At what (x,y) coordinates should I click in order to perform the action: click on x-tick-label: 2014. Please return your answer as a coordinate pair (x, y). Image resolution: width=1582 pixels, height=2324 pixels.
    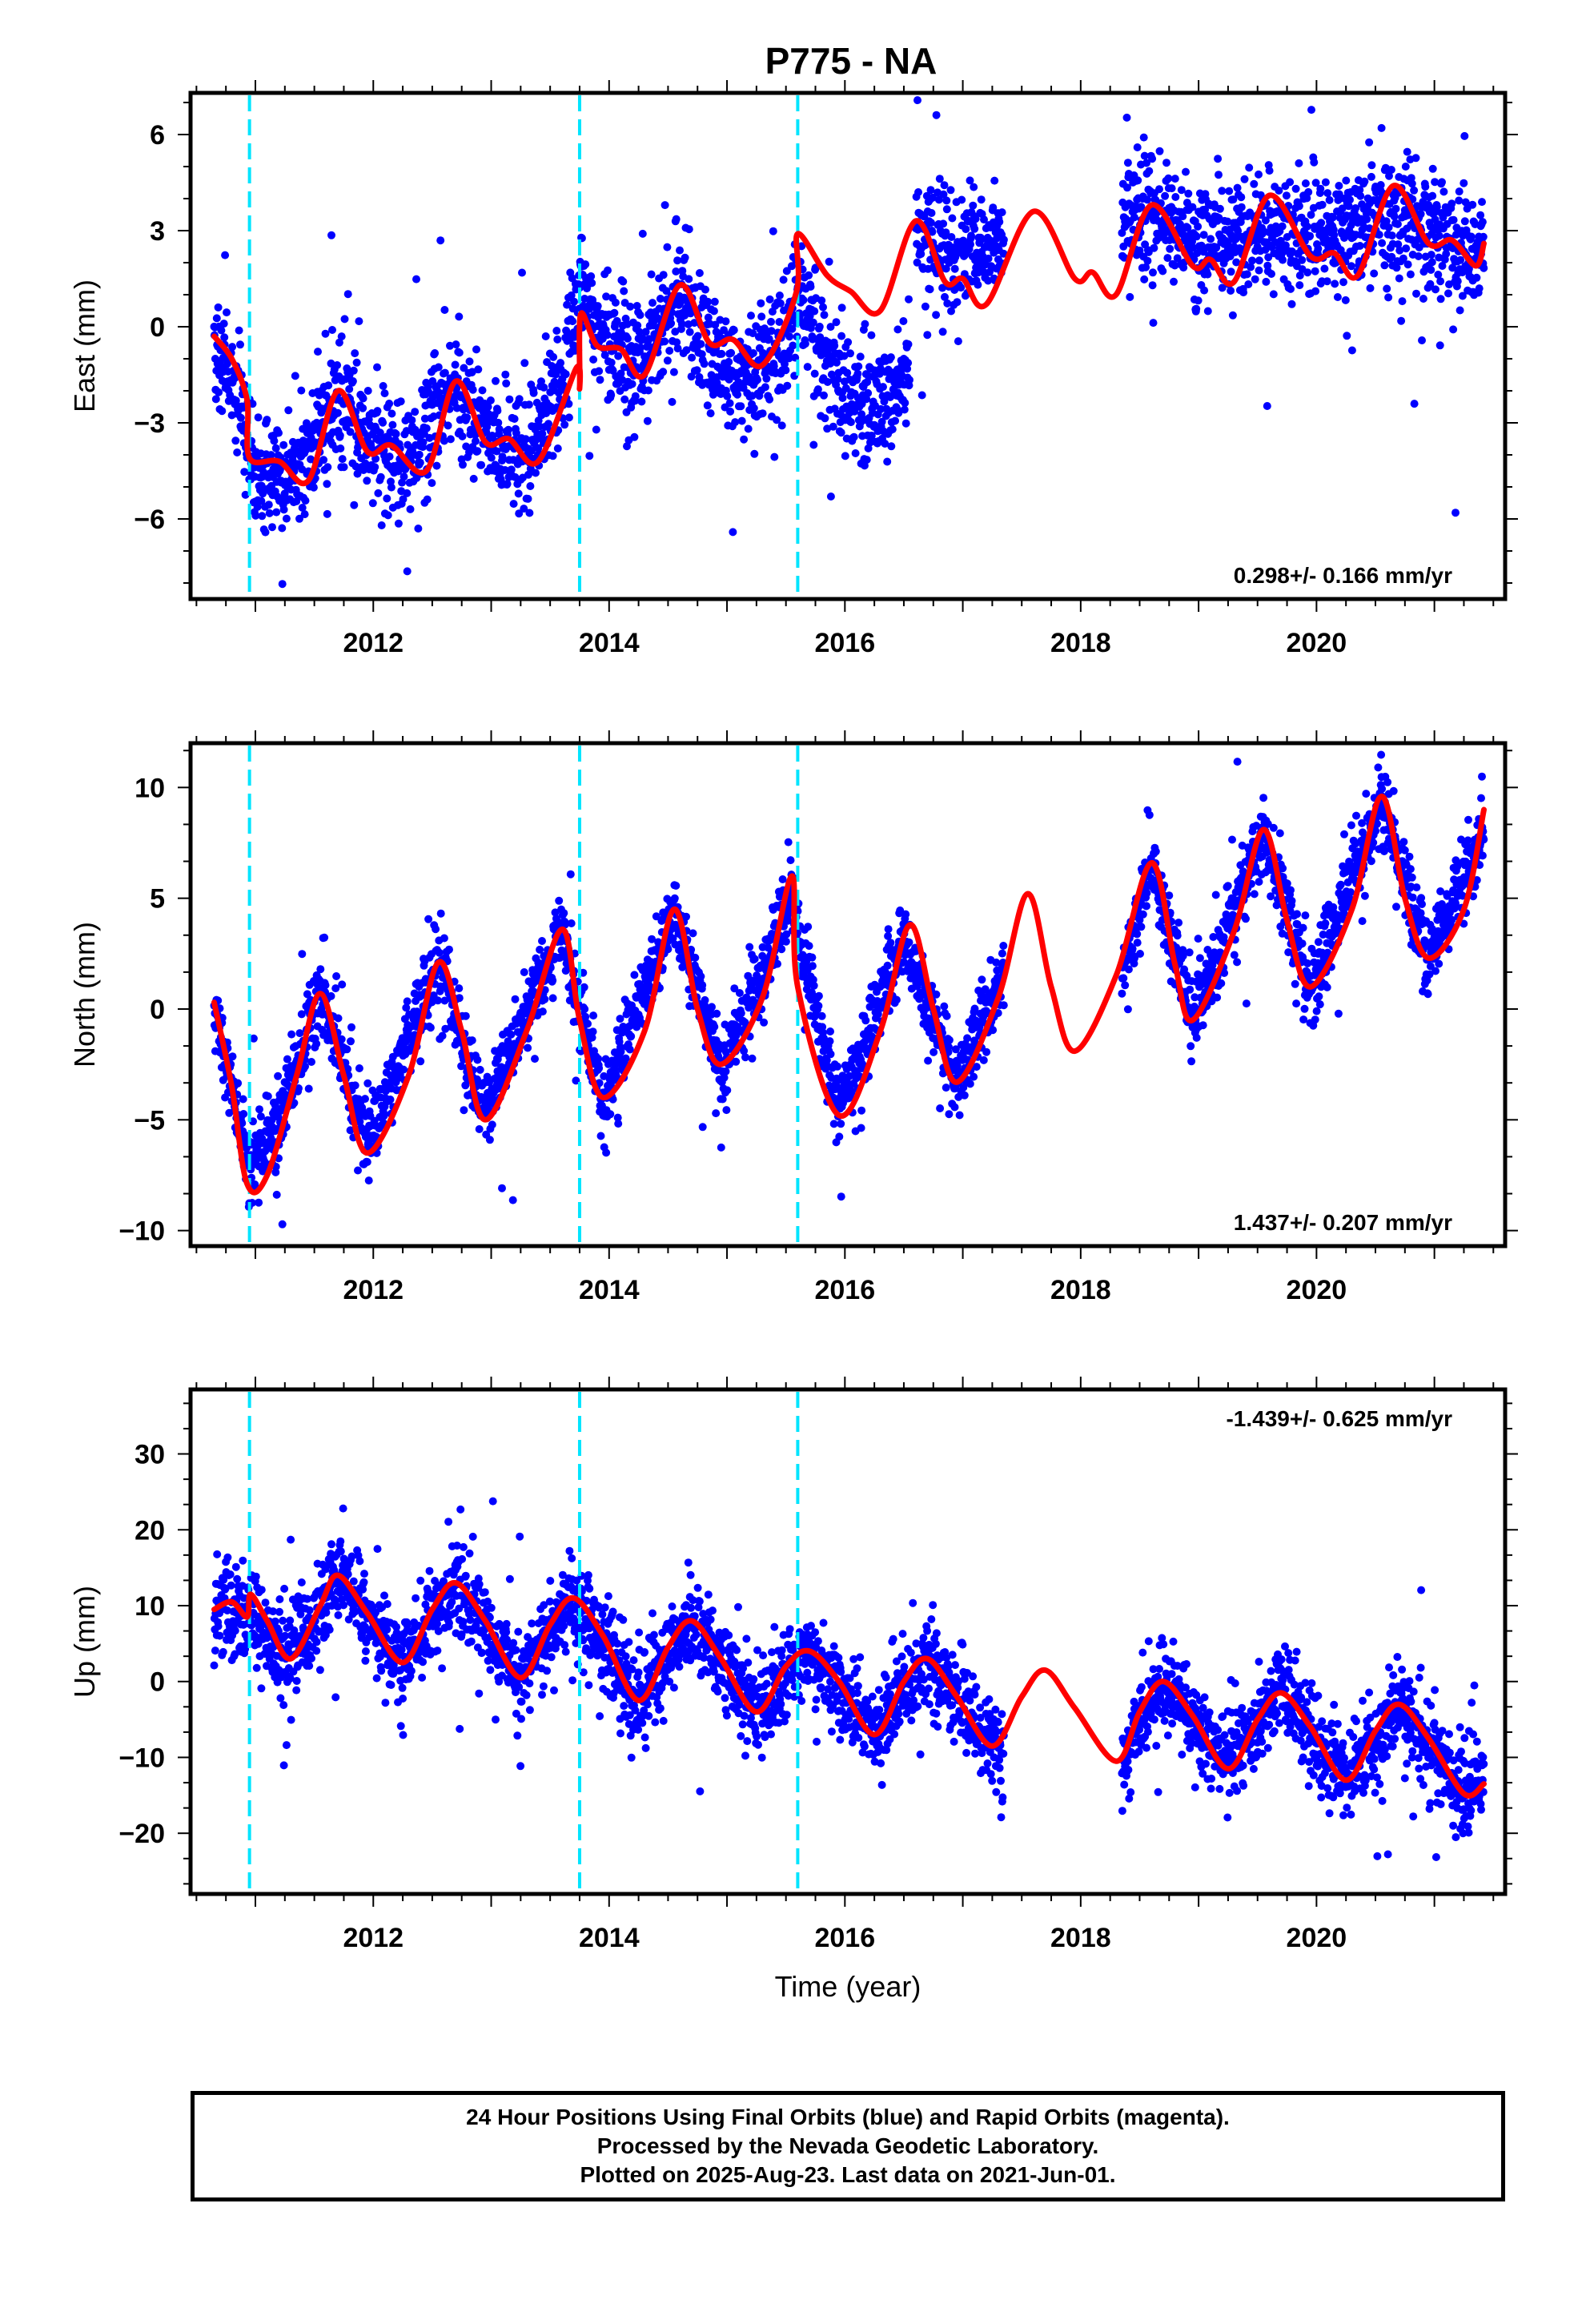
    Looking at the image, I should click on (609, 1290).